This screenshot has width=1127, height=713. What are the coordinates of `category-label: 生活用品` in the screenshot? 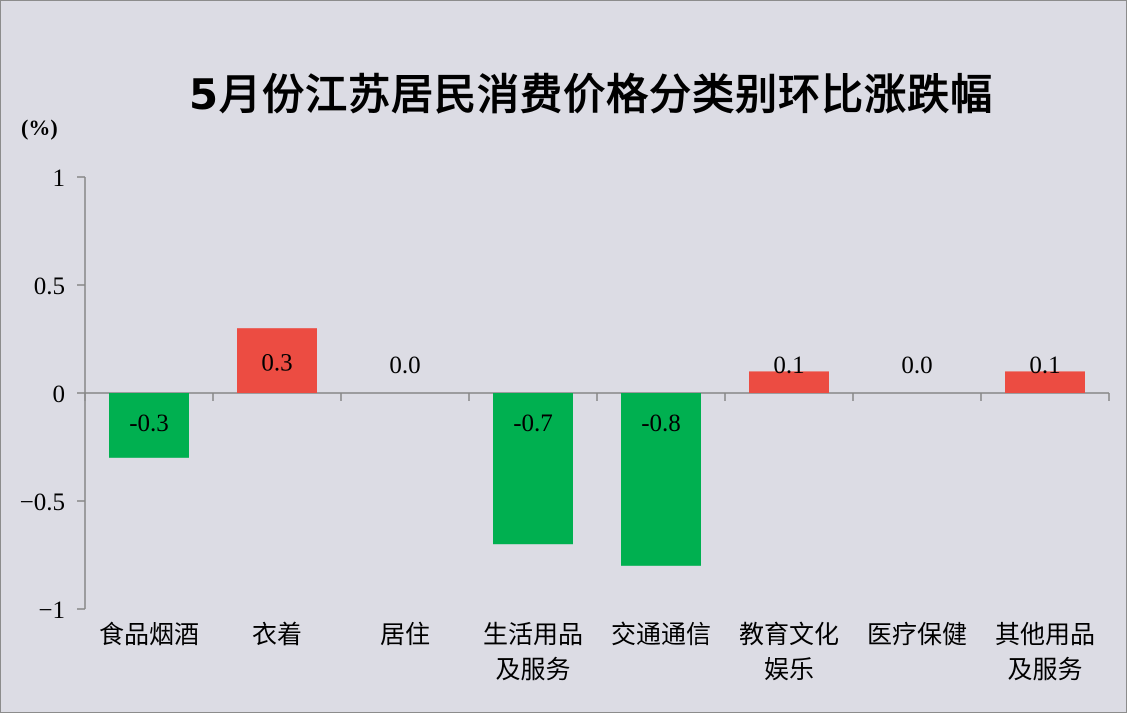 It's located at (533, 634).